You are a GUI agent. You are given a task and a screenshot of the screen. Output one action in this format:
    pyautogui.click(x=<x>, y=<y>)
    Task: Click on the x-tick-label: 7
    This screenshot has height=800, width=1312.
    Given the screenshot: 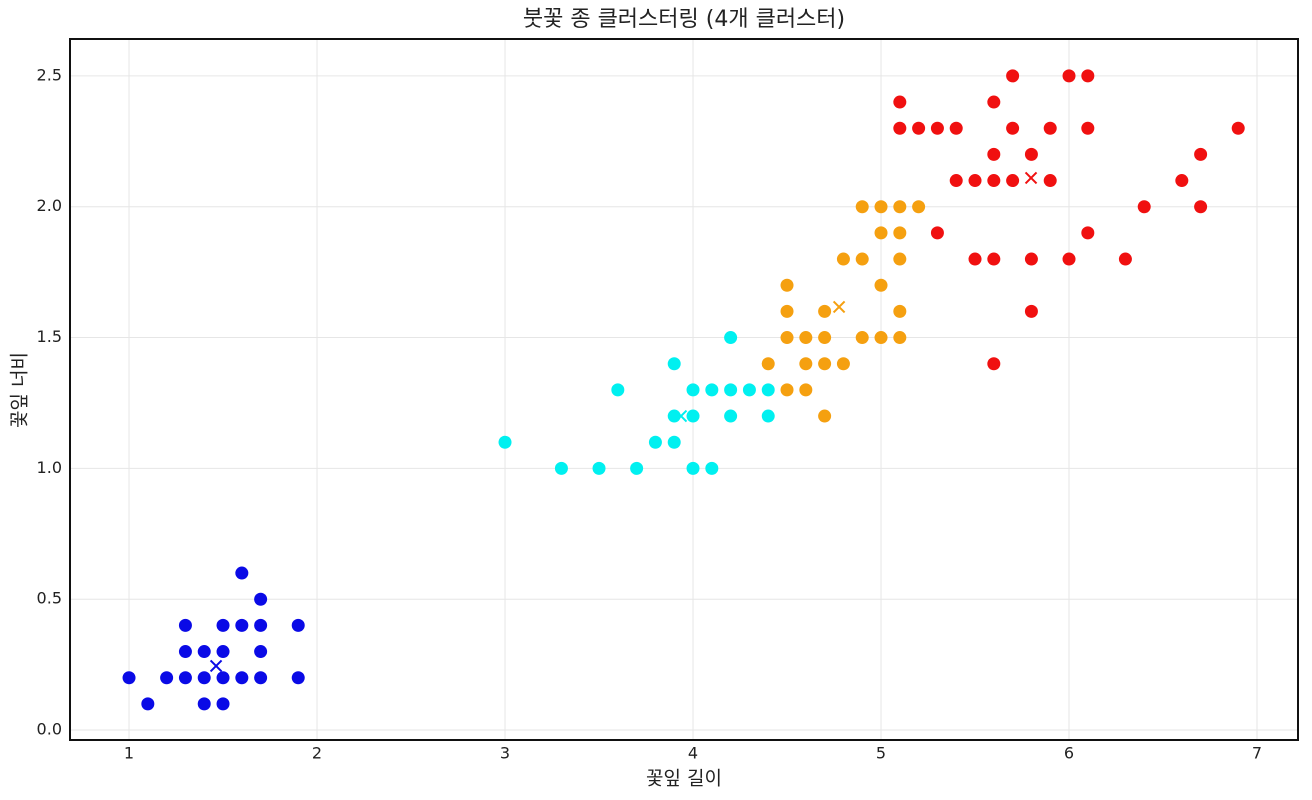 What is the action you would take?
    pyautogui.click(x=1257, y=753)
    